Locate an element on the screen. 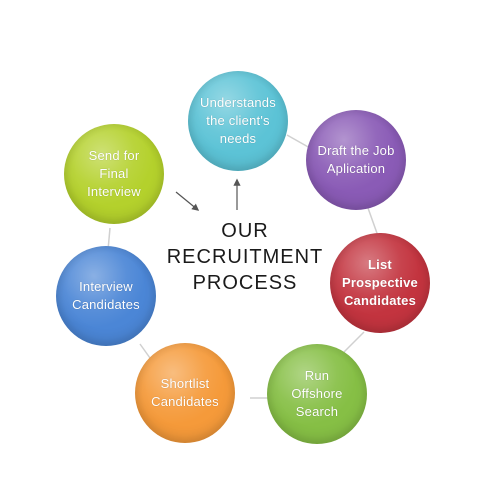 The width and height of the screenshot is (500, 500). step-label: Run Offshore Search is located at coordinates (317, 393).